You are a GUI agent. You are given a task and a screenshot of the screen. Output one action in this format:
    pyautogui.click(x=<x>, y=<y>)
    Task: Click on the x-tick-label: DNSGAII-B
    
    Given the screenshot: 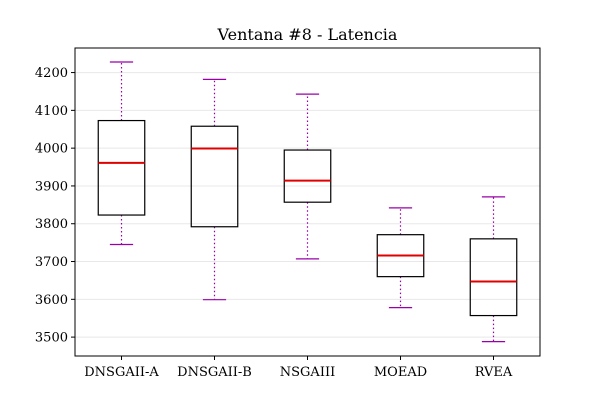 What is the action you would take?
    pyautogui.click(x=214, y=372)
    